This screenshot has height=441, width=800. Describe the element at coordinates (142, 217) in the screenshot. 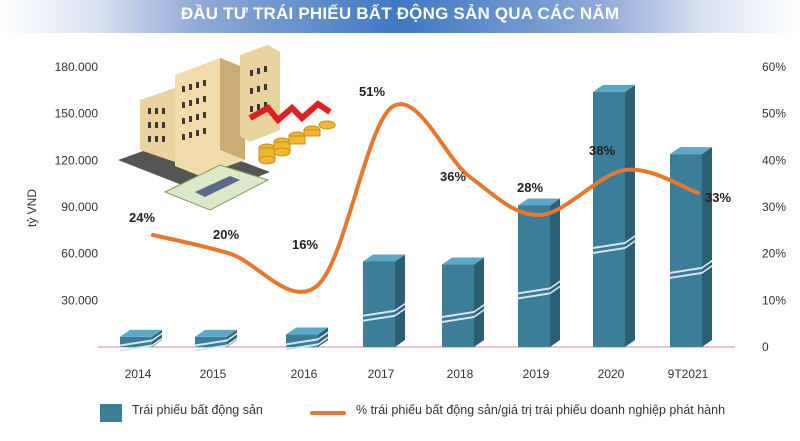

I see `line-data-label: 24%` at that location.